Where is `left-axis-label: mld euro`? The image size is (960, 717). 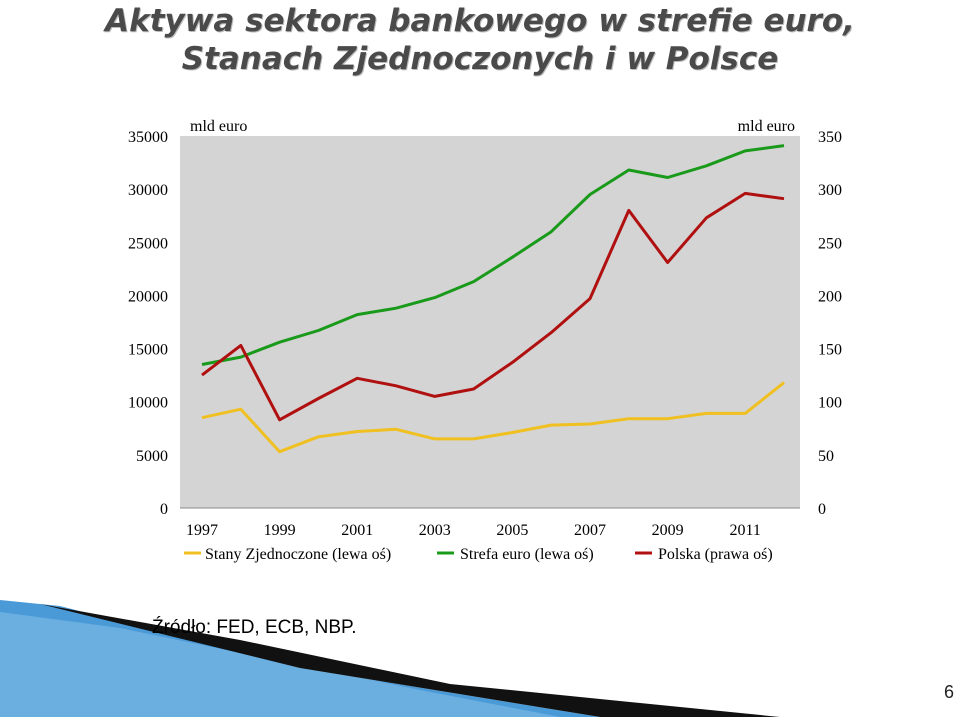 left-axis-label: mld euro is located at coordinates (218, 126).